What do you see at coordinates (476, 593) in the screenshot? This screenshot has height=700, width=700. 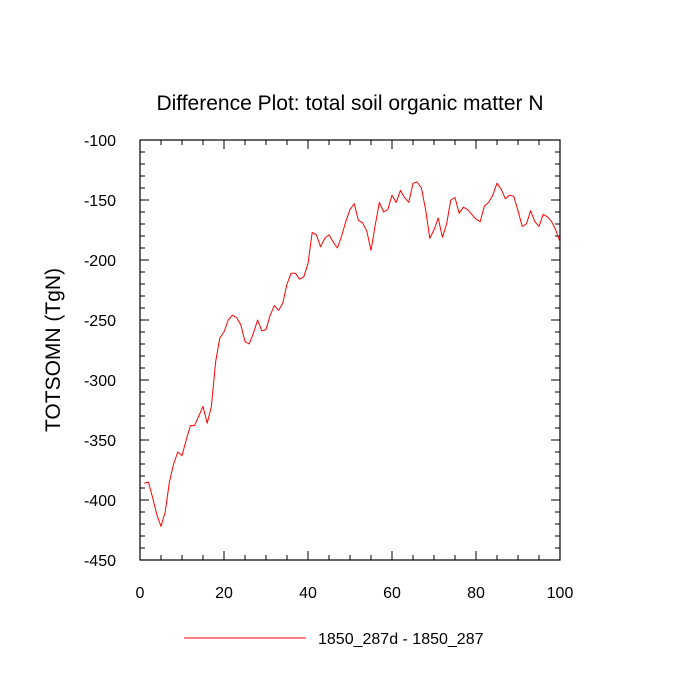 I see `x-tick-label: 80` at bounding box center [476, 593].